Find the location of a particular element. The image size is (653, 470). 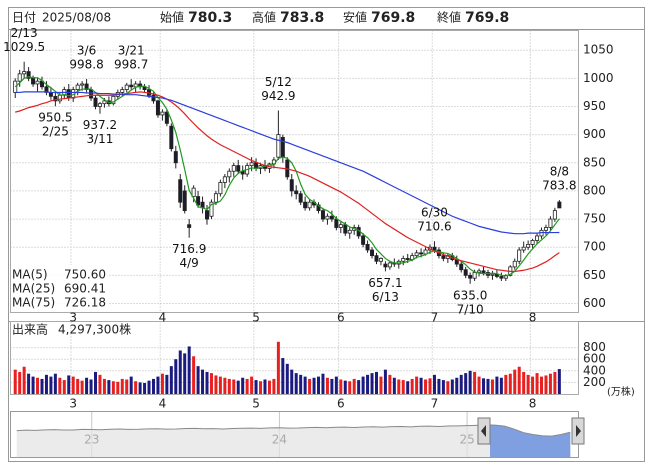

annotation-value: 716.9 is located at coordinates (189, 249).